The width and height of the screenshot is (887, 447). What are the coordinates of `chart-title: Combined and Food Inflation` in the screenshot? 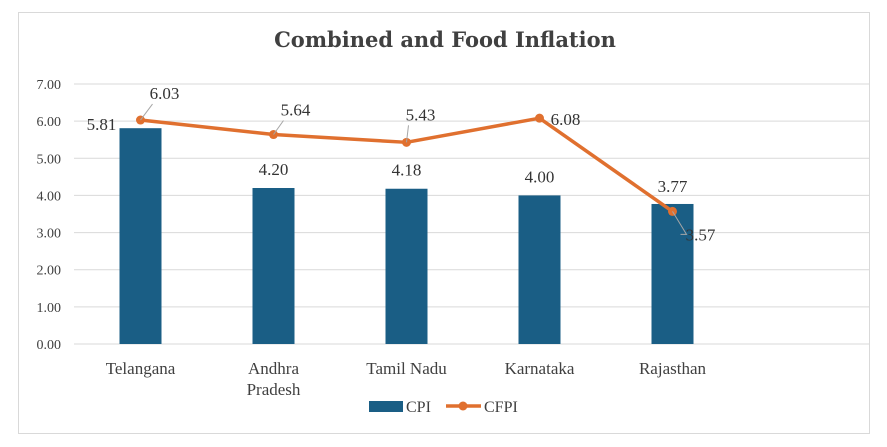 It's located at (445, 39).